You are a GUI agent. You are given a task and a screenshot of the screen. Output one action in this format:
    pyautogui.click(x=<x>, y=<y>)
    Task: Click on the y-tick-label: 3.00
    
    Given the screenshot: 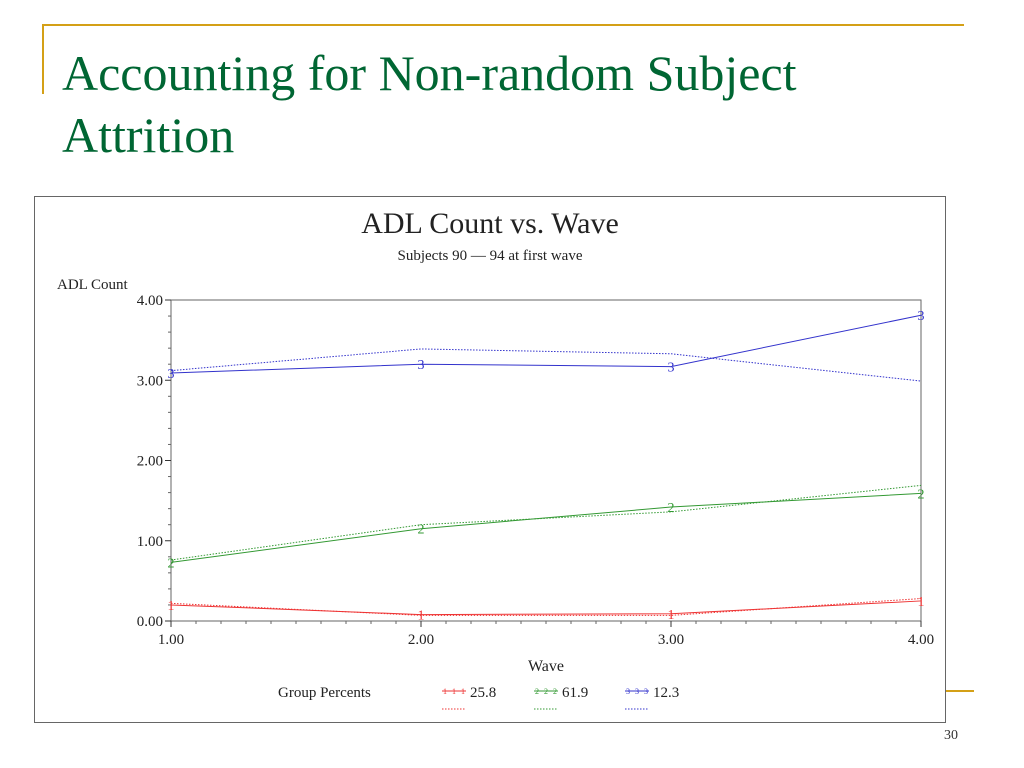 What is the action you would take?
    pyautogui.click(x=150, y=381)
    